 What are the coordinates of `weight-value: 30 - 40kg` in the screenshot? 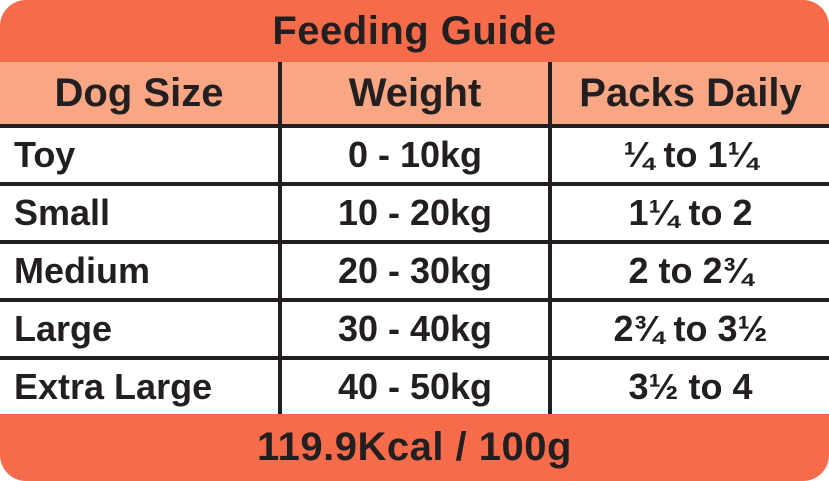 It's located at (413, 329).